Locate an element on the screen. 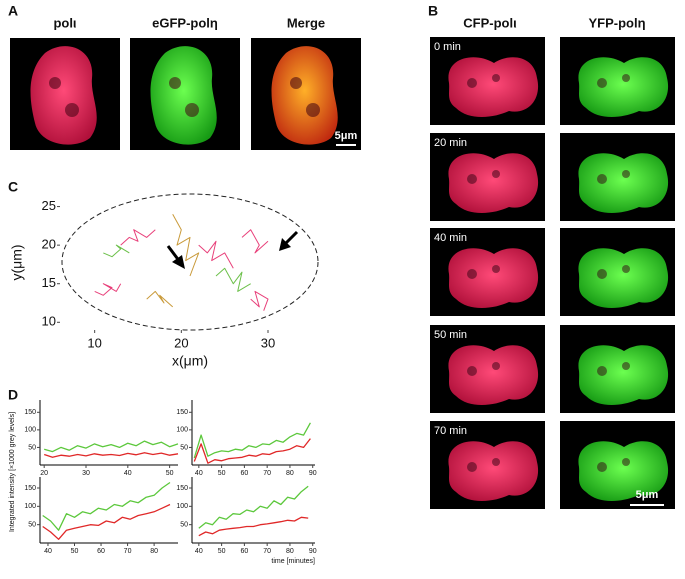 The image size is (685, 579). x-axis-label: time [minutes] is located at coordinates (293, 561).